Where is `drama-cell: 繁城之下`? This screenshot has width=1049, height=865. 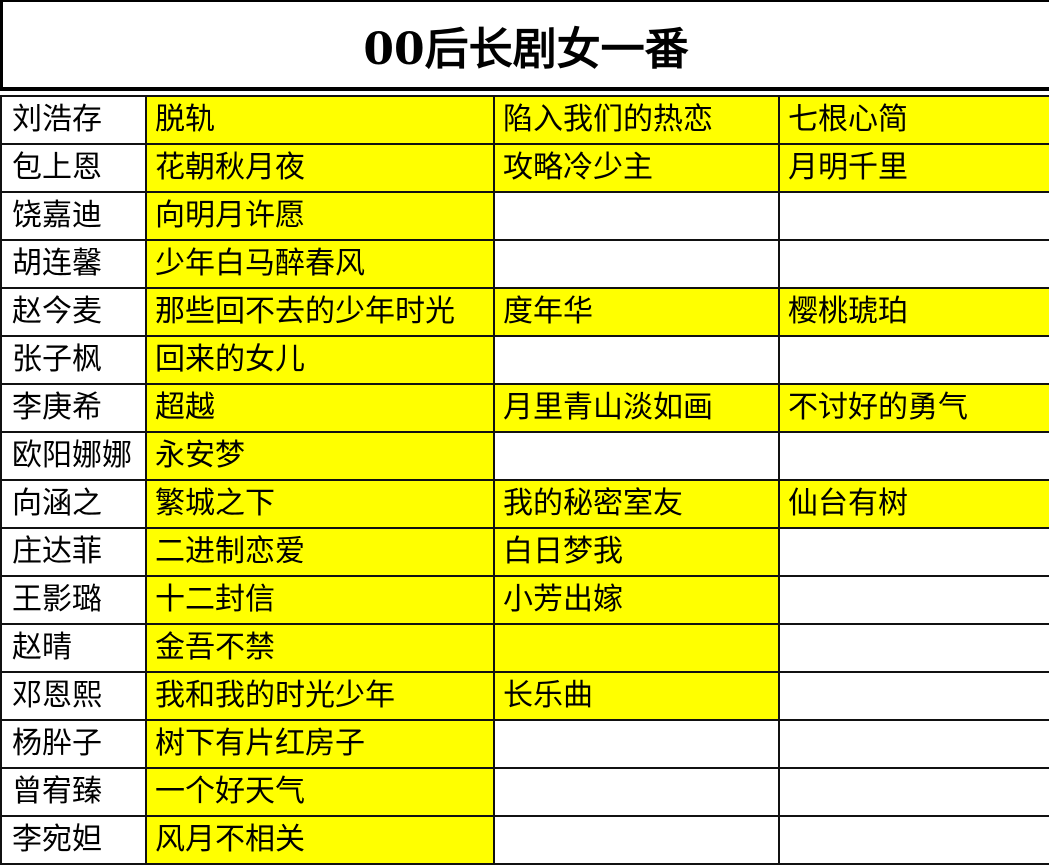 drama-cell: 繁城之下 is located at coordinates (320, 504).